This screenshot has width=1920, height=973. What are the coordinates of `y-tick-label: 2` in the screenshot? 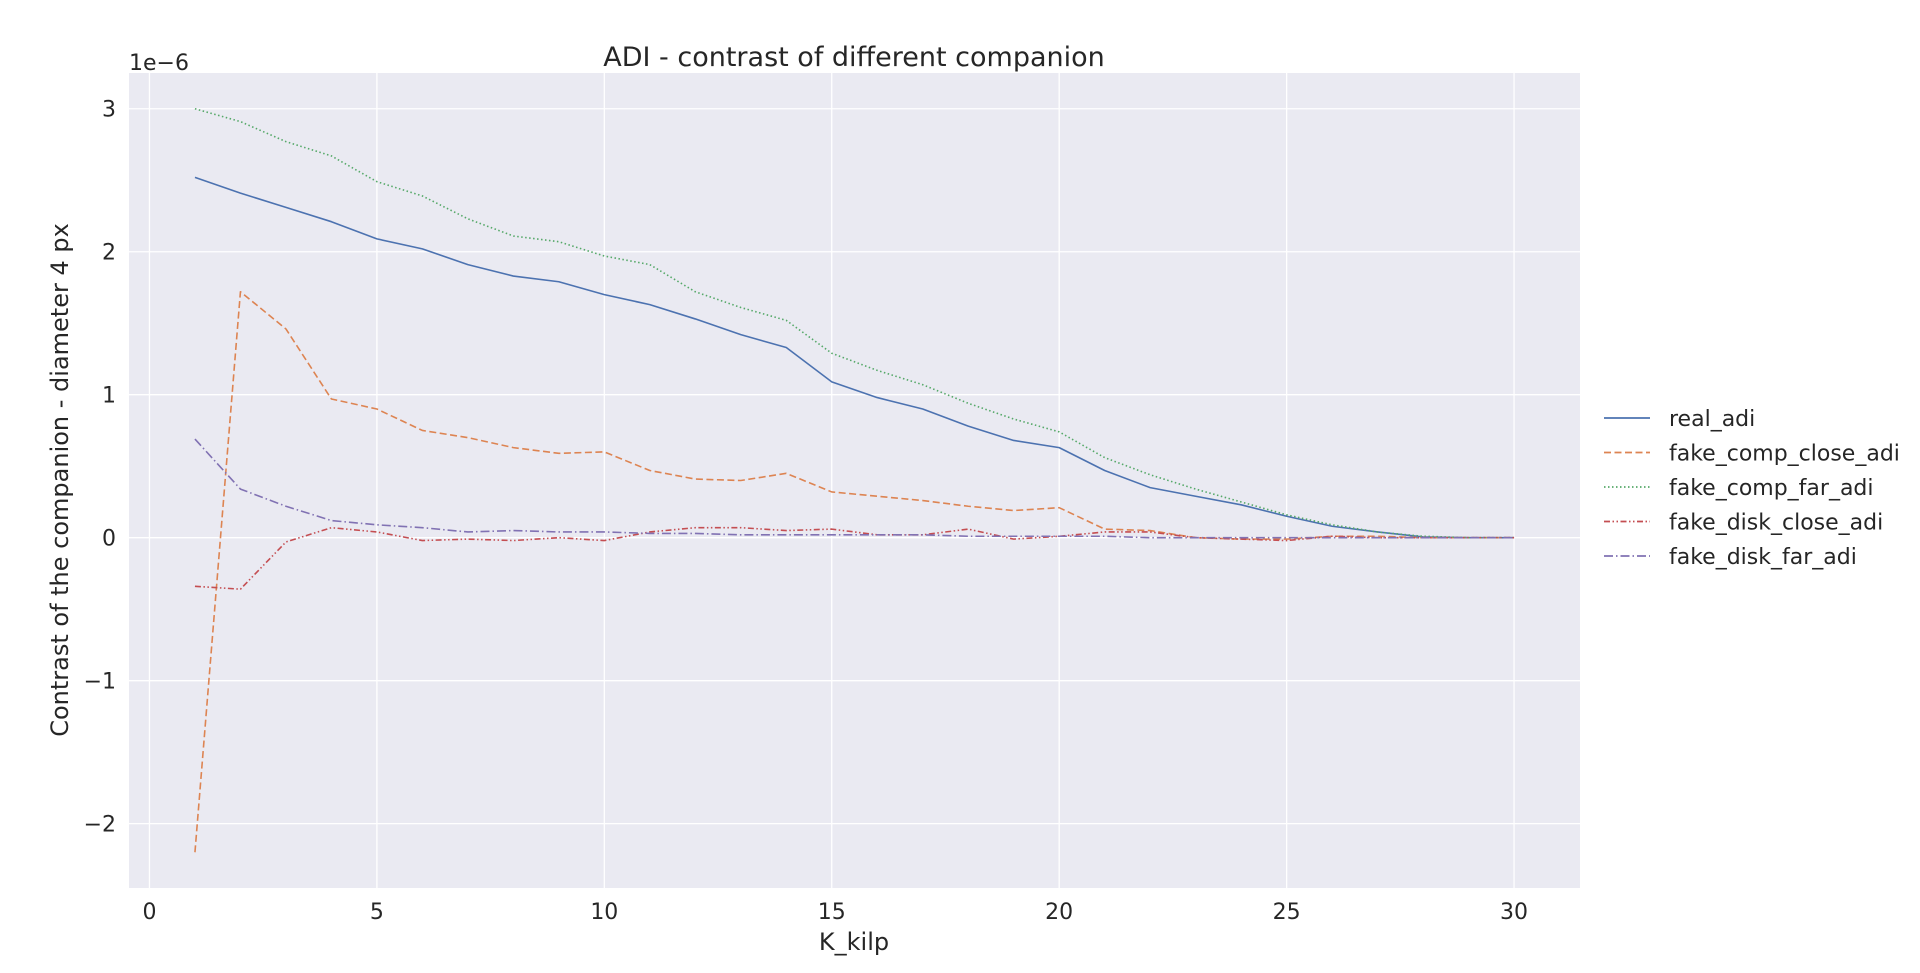 It's located at (109, 253).